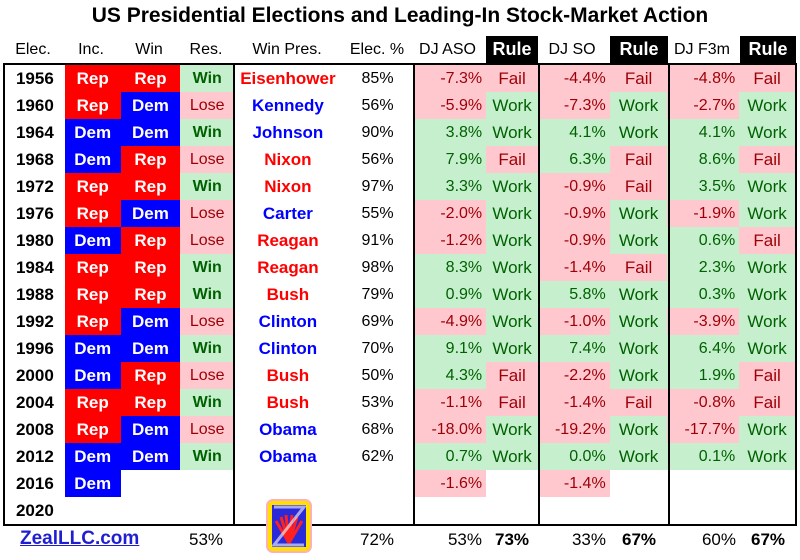  I want to click on winner-cell: Rep, so click(150, 267).